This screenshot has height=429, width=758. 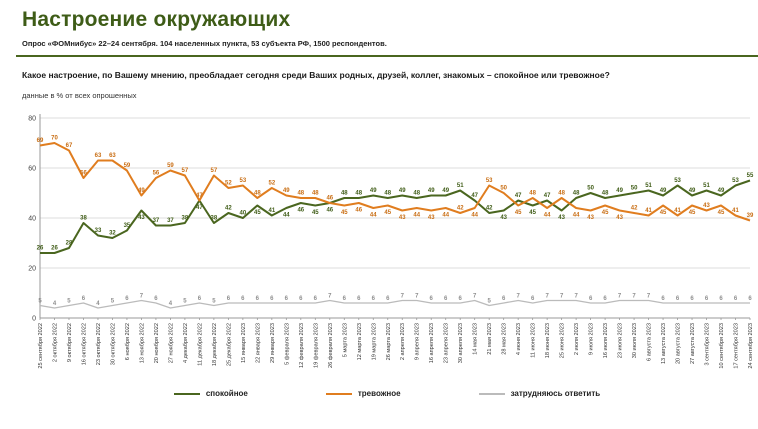 What do you see at coordinates (34, 319) in the screenshot?
I see `y-tick-label: 0` at bounding box center [34, 319].